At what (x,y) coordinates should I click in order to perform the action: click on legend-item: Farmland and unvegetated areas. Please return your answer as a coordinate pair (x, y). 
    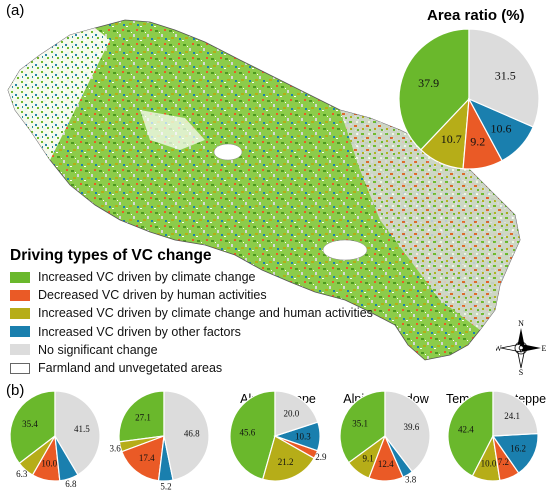
    Looking at the image, I should click on (191, 368).